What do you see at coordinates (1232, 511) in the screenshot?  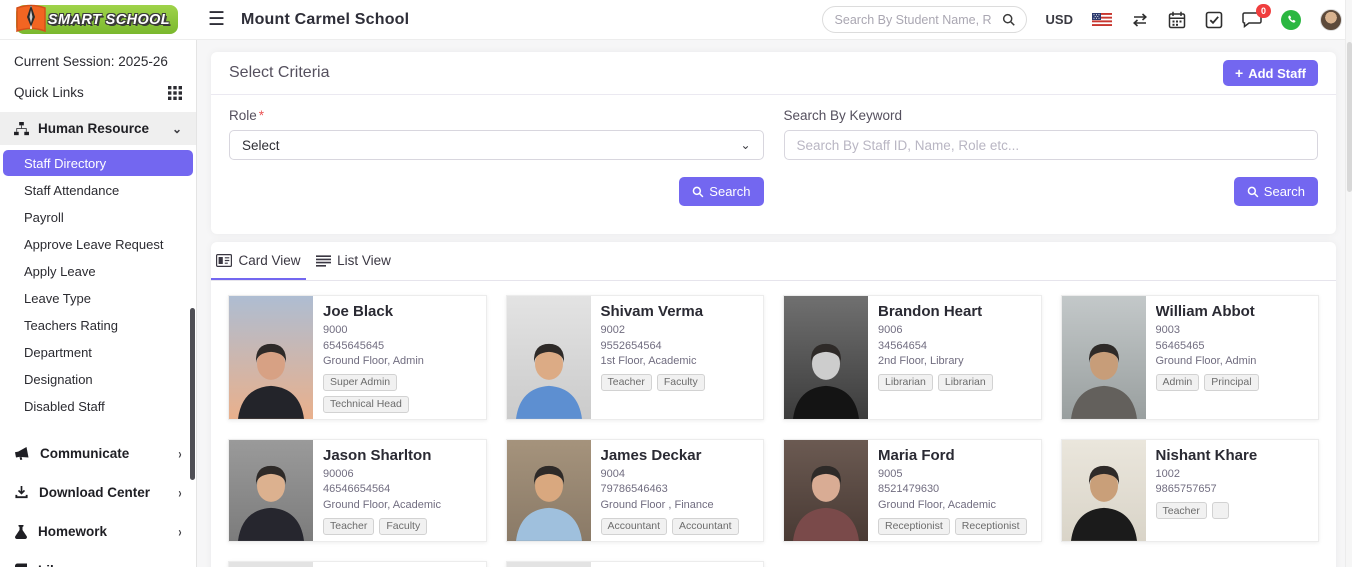 I see `staff-badges: Teacher` at bounding box center [1232, 511].